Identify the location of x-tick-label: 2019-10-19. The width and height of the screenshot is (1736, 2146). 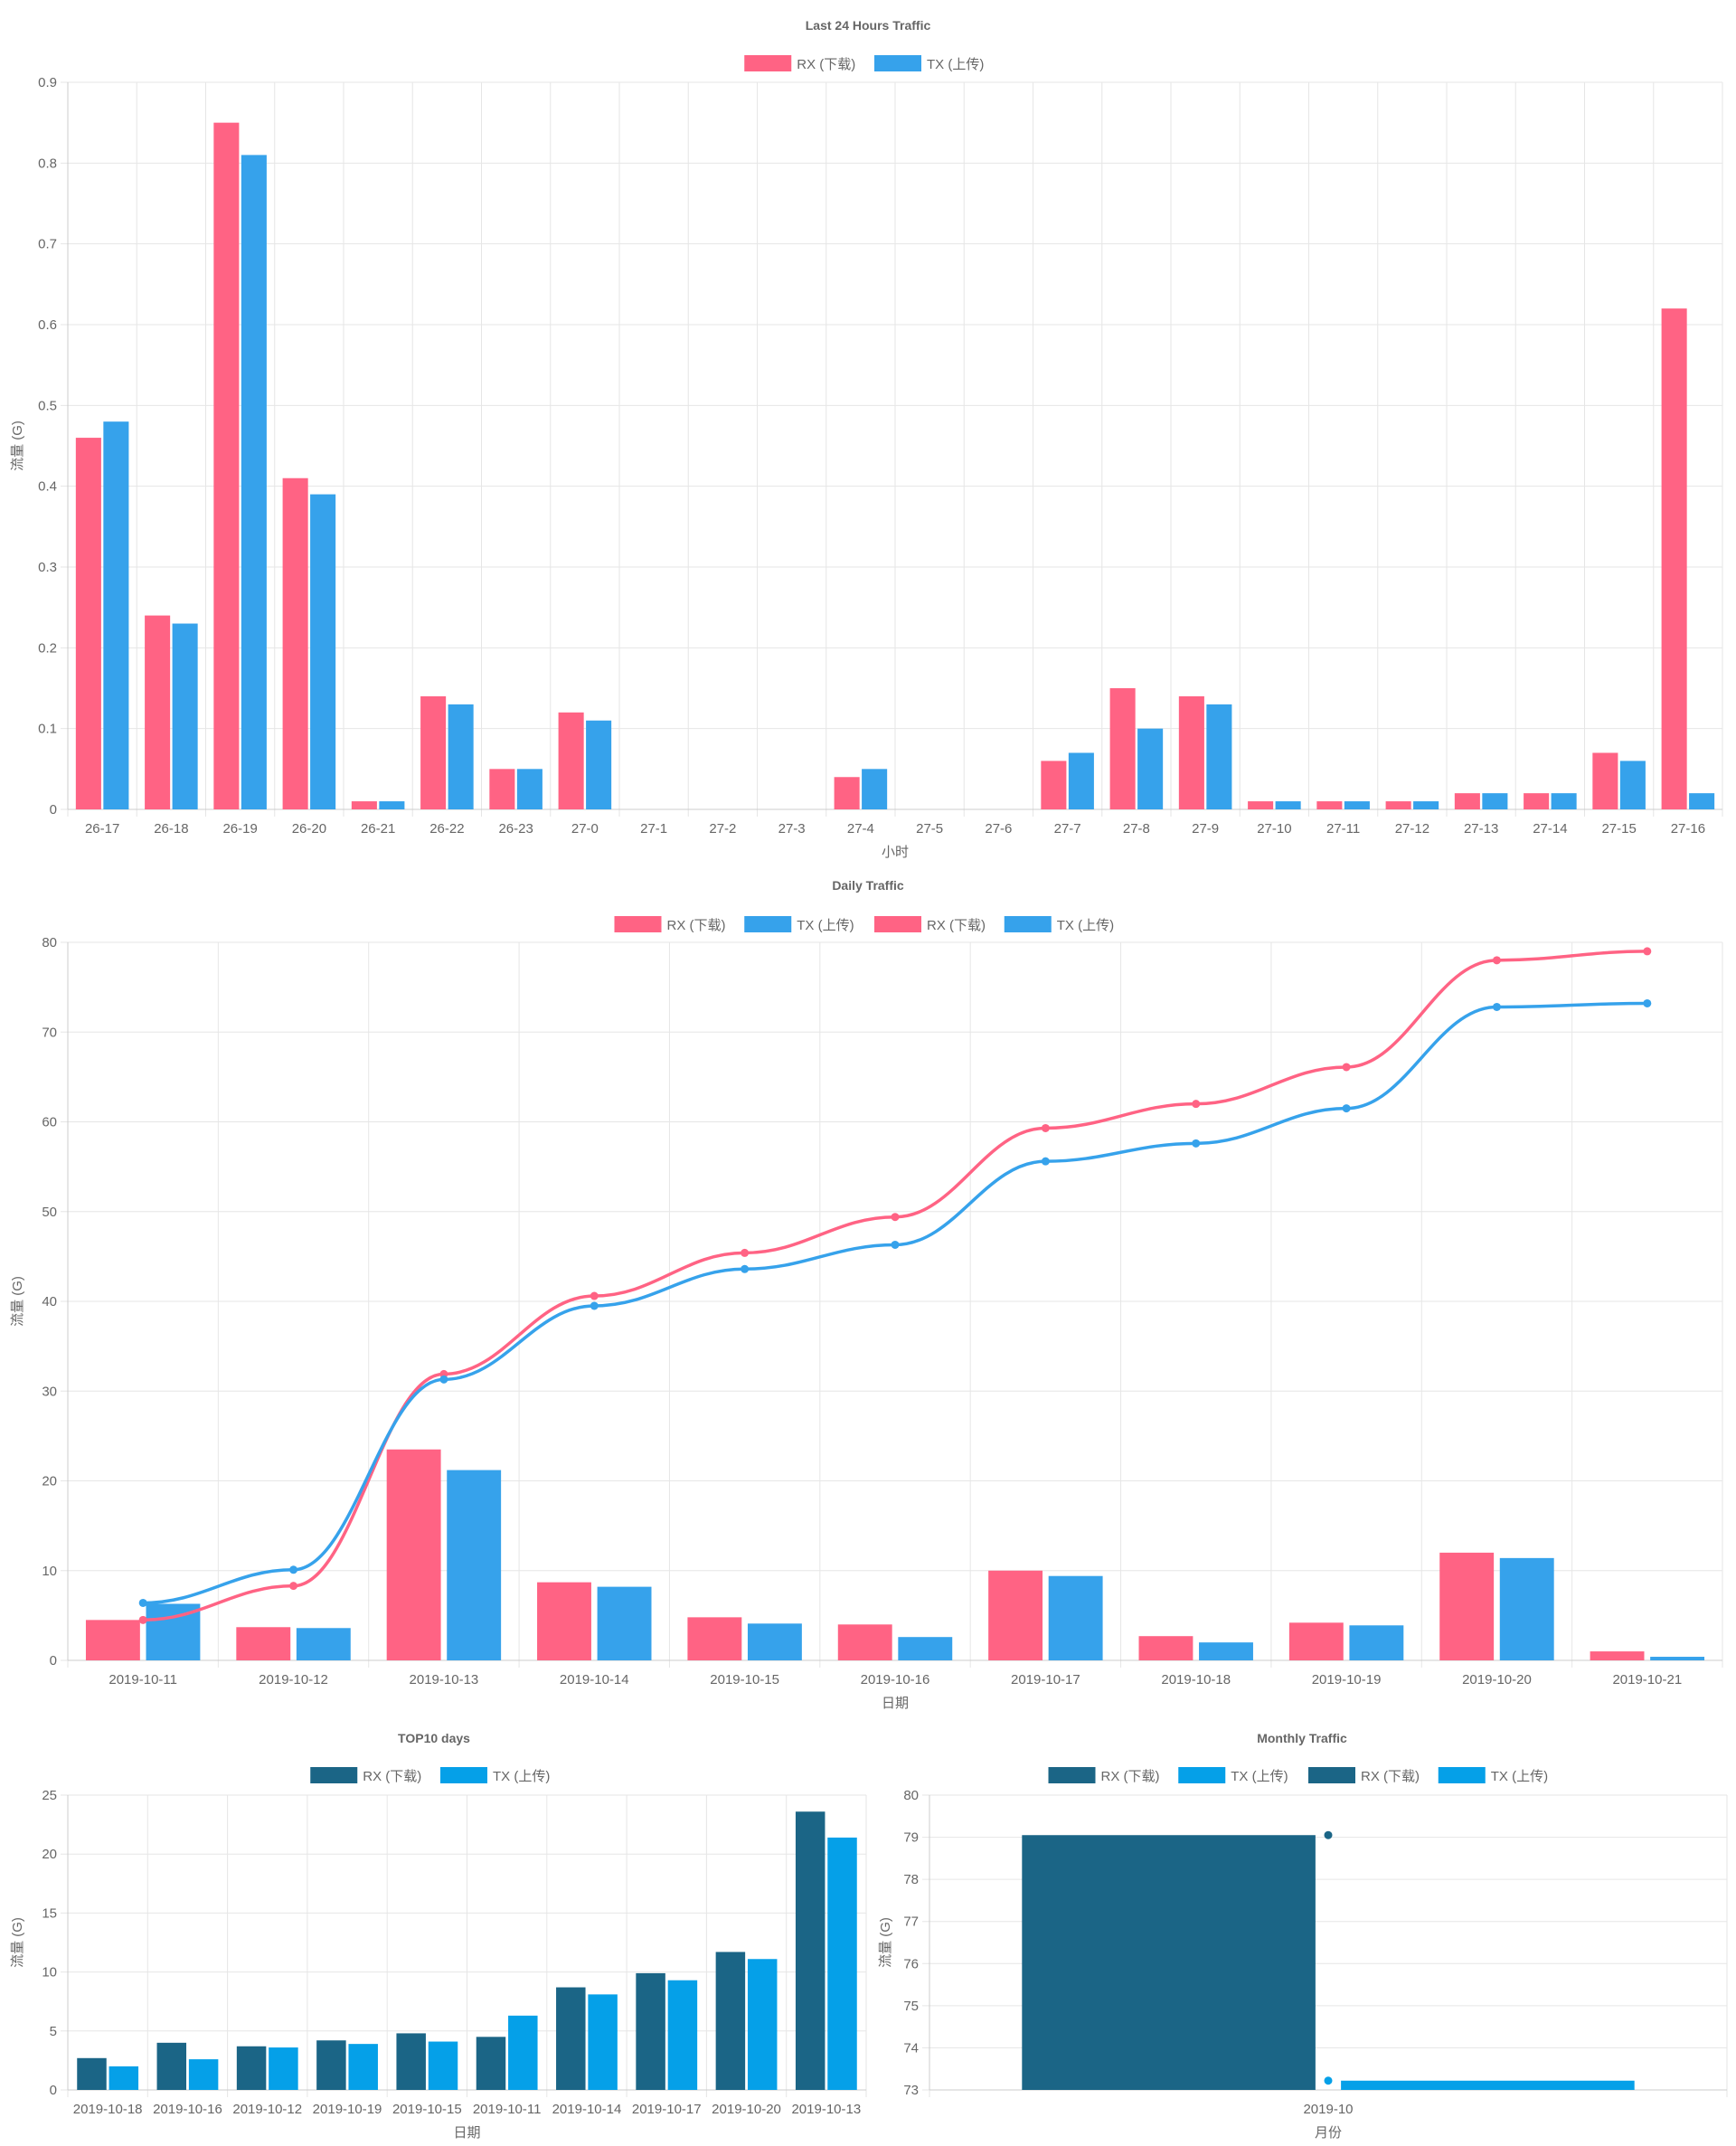
(1347, 1679).